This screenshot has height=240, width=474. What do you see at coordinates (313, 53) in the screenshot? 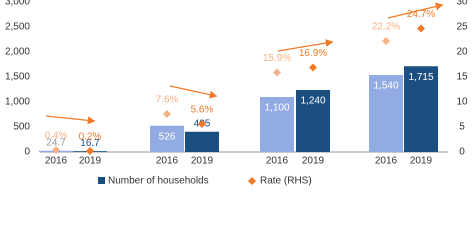
I see `rate-value-label: 16.9%` at bounding box center [313, 53].